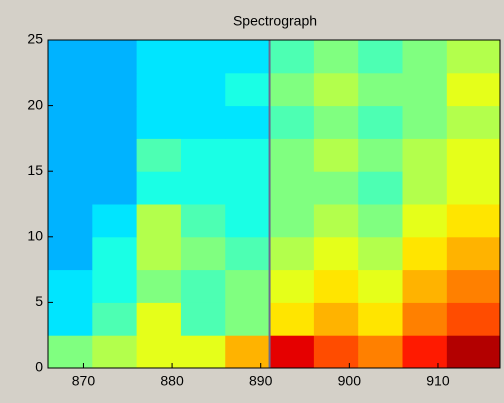 Image resolution: width=504 pixels, height=403 pixels. I want to click on x-tick-label: 880, so click(172, 381).